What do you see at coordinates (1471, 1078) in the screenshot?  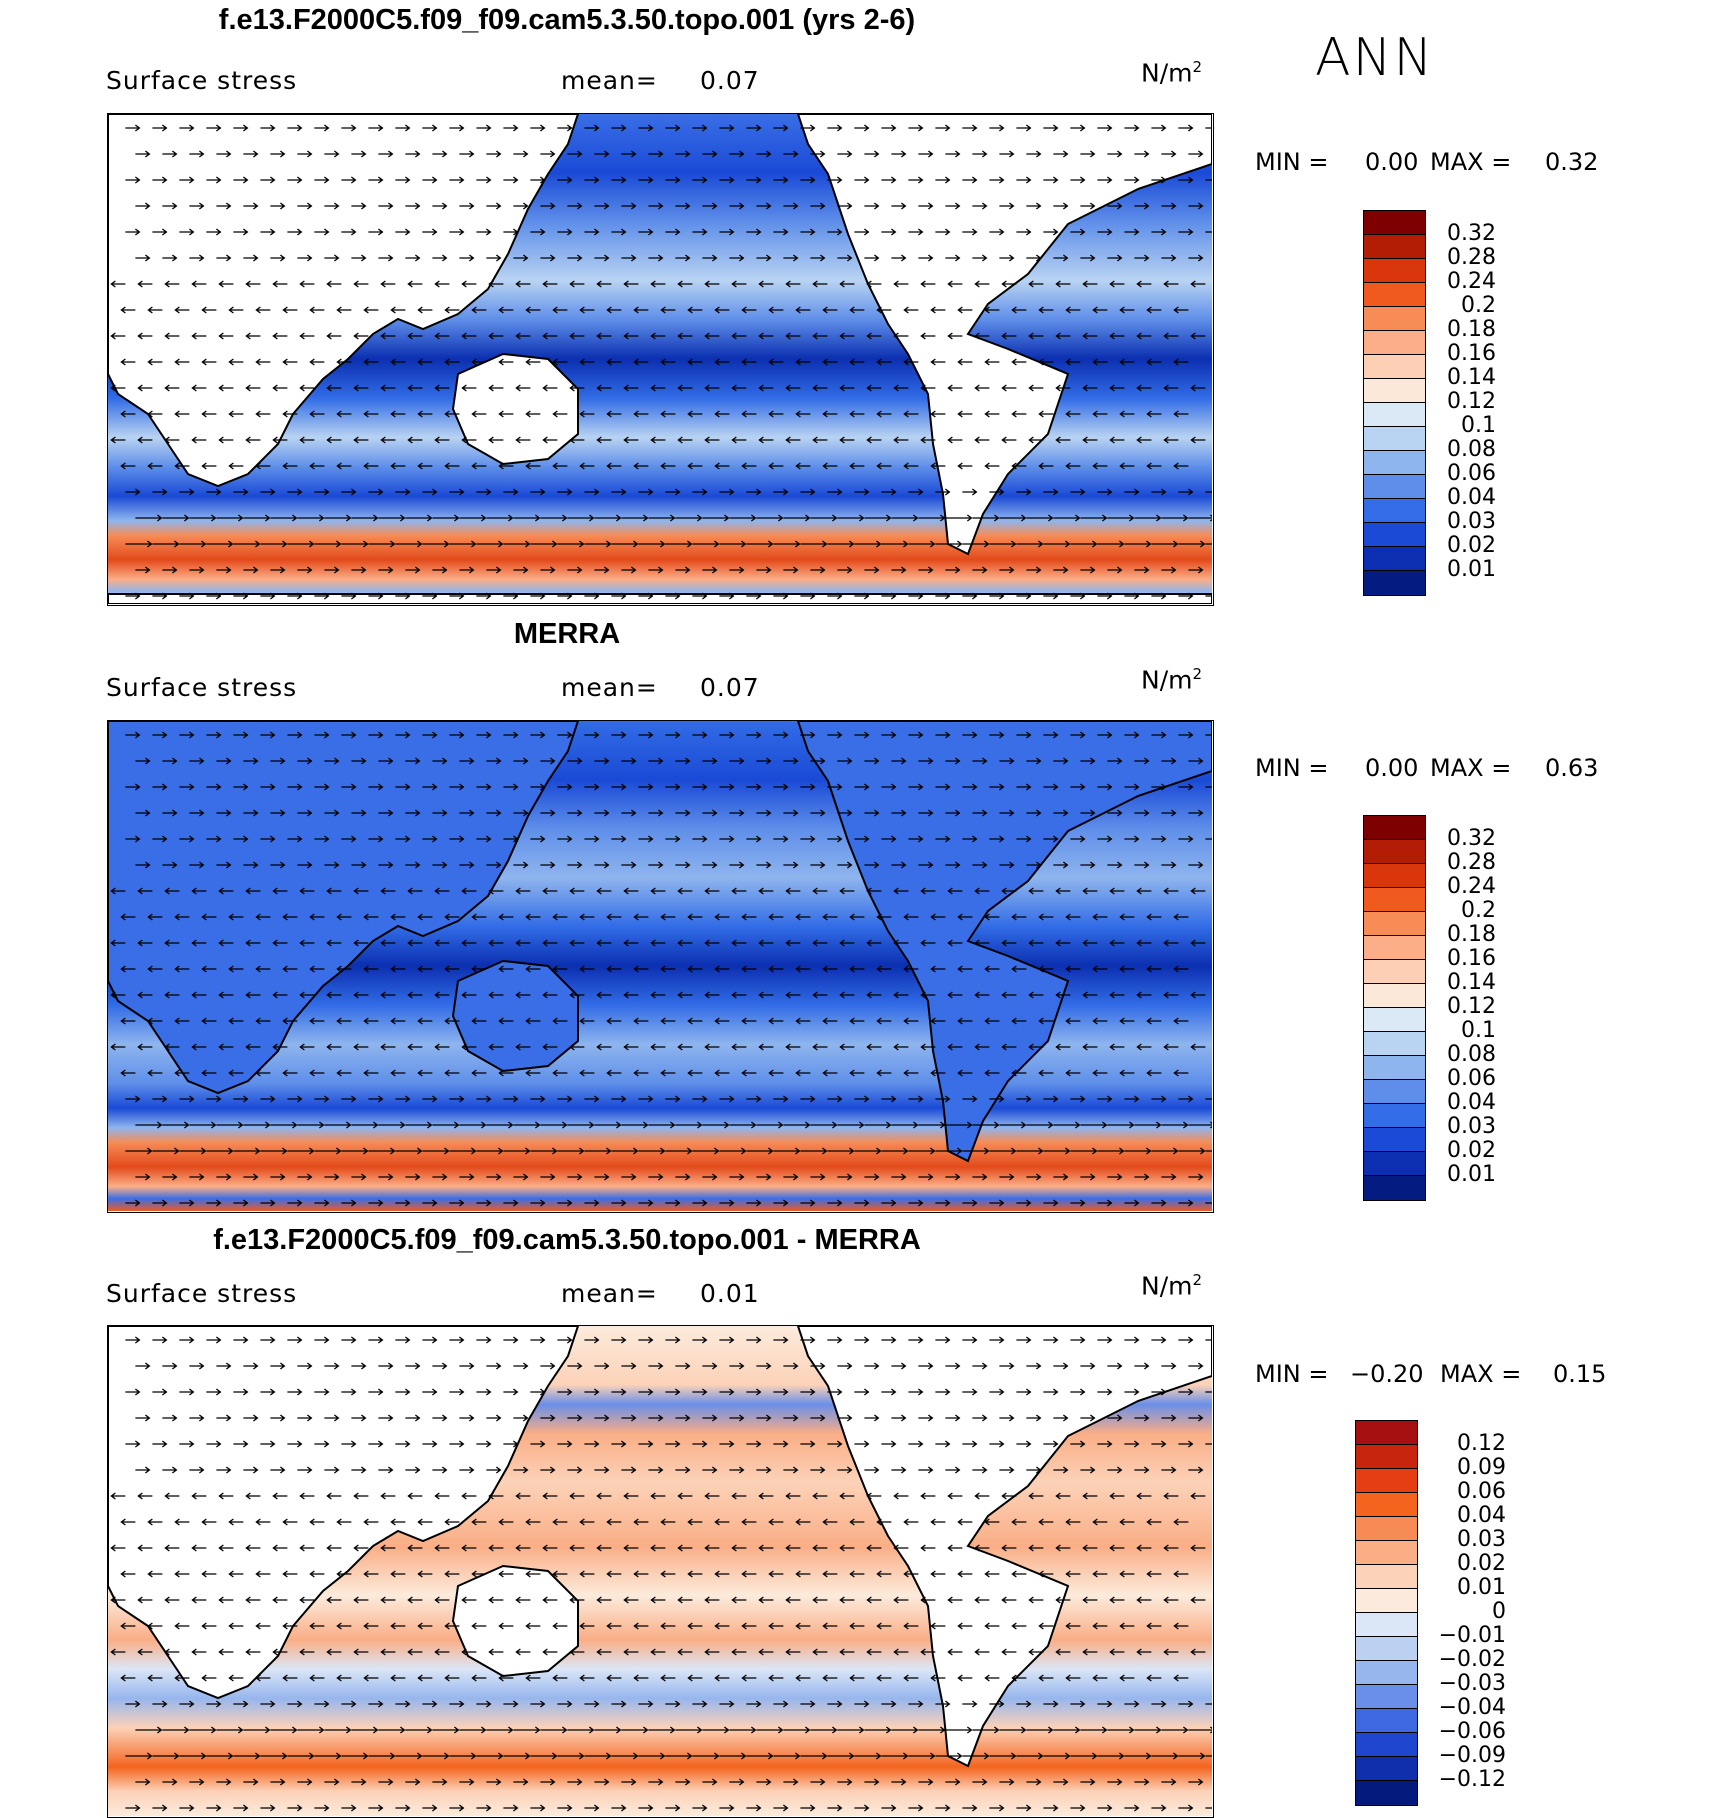 I see `panel2-colorbar-tick: 0.06` at bounding box center [1471, 1078].